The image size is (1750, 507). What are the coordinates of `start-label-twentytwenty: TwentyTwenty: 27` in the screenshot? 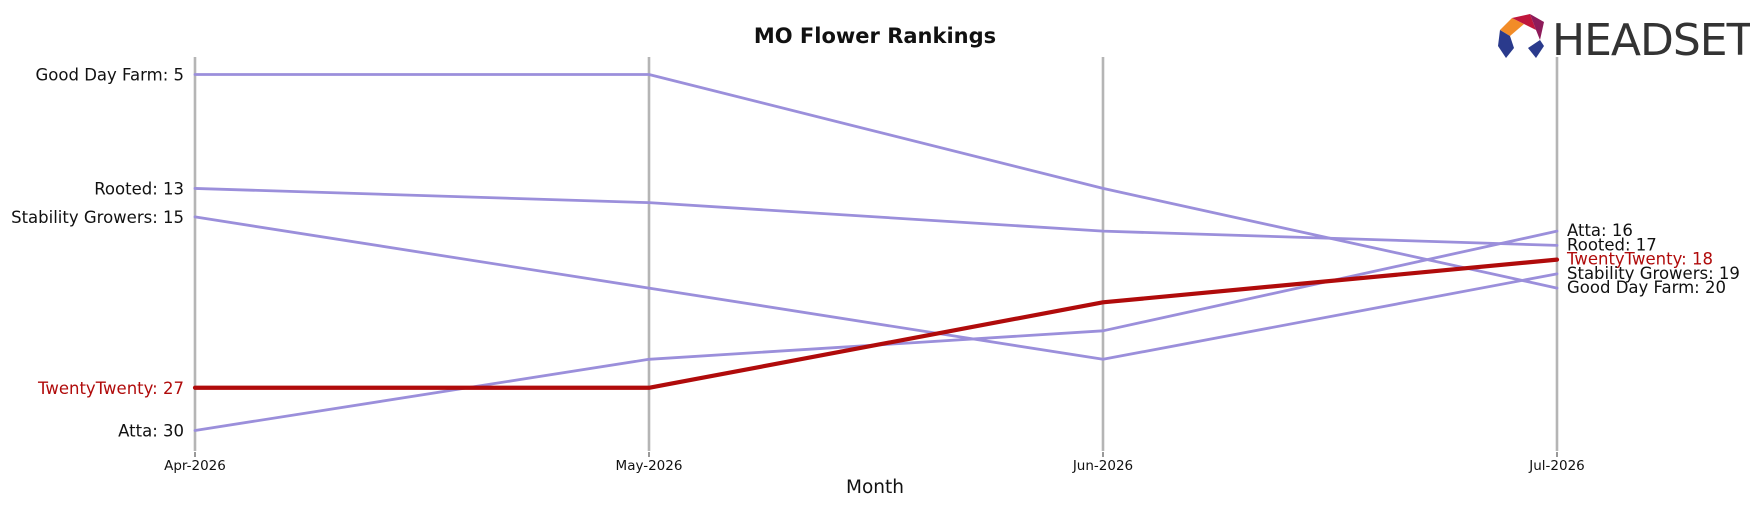 It's located at (110, 388).